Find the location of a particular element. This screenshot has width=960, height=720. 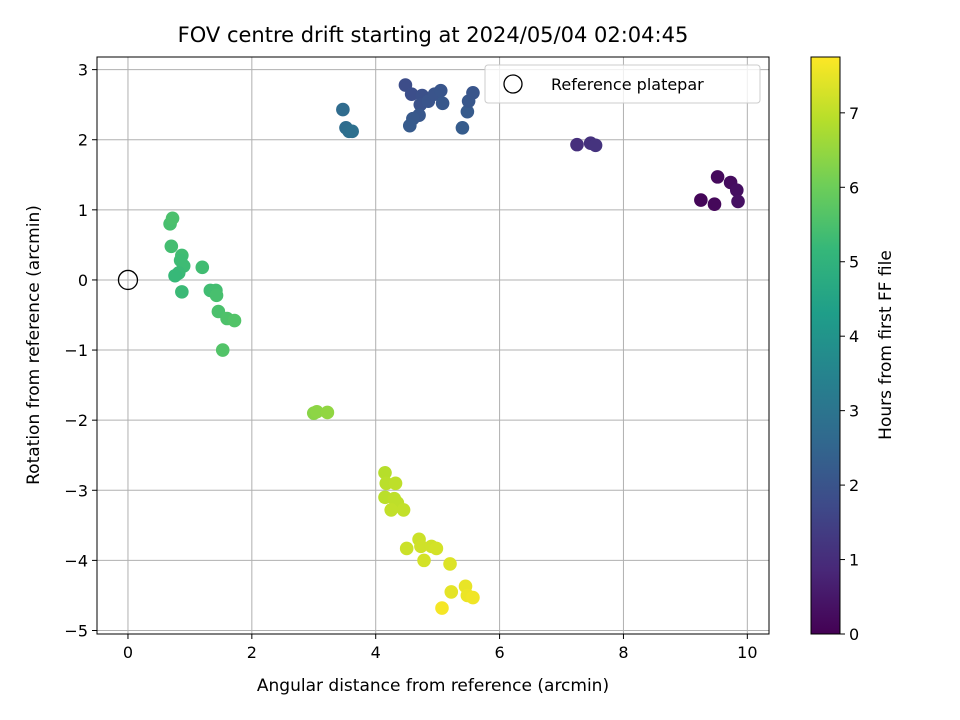

colorbar-ticks: 0 1 2 3 4 5 6 7 is located at coordinates (849, 374).